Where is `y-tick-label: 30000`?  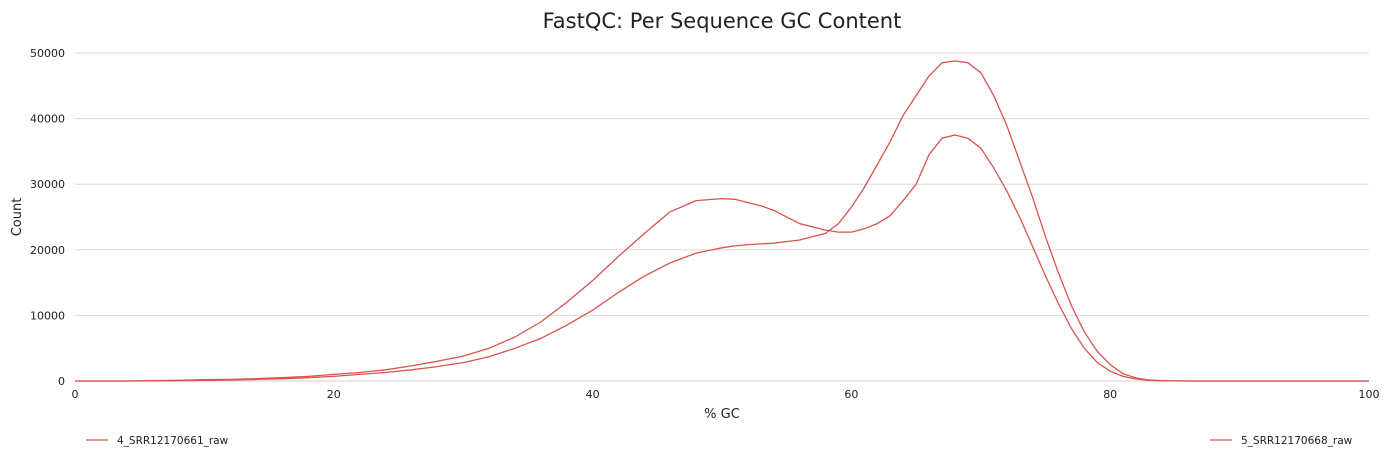
y-tick-label: 30000 is located at coordinates (47, 184).